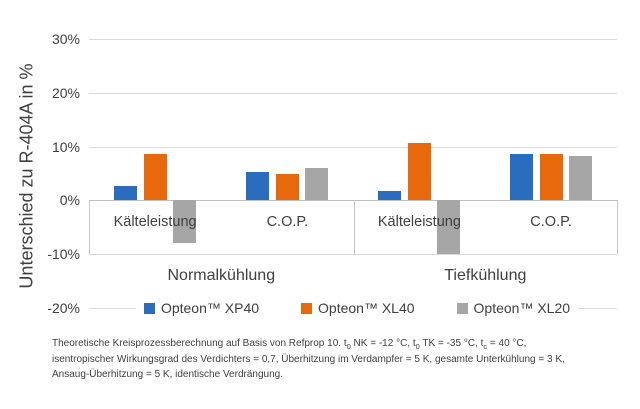 The width and height of the screenshot is (640, 409). What do you see at coordinates (485, 346) in the screenshot?
I see `footnote-subscript: c` at bounding box center [485, 346].